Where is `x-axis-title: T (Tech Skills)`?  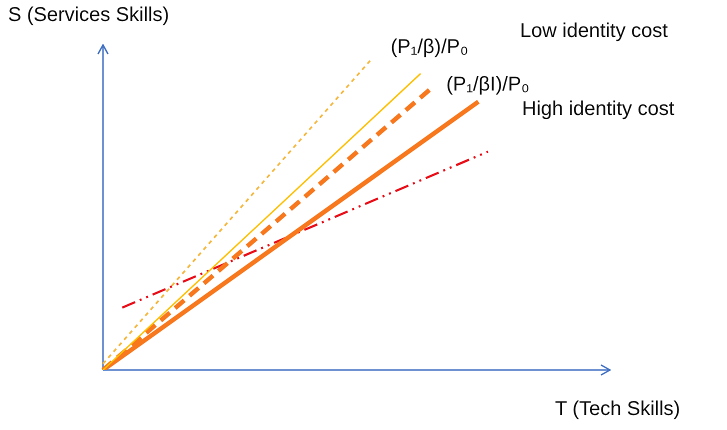 x-axis-title: T (Tech Skills) is located at coordinates (617, 409).